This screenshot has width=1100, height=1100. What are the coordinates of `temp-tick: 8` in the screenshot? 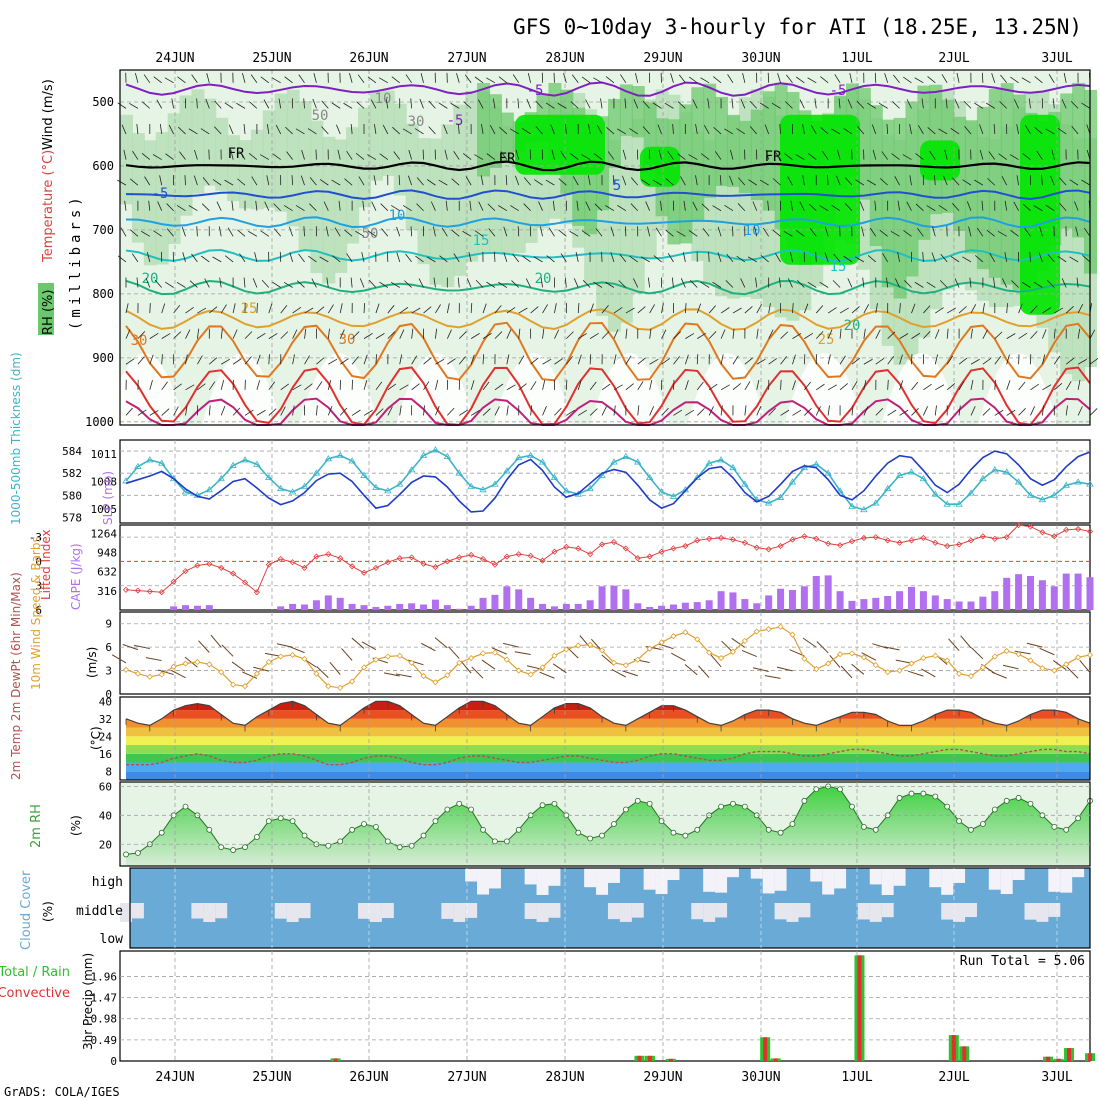 It's located at (108, 771).